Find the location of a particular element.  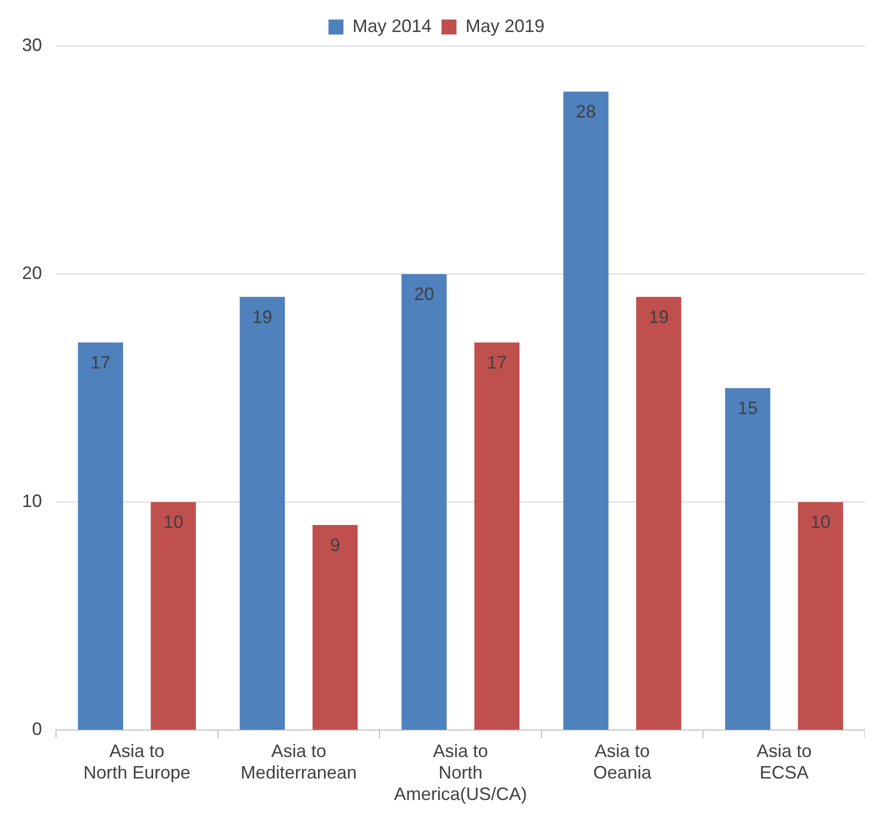

x-tick-label: Asia to North America(US/CA) is located at coordinates (461, 772).